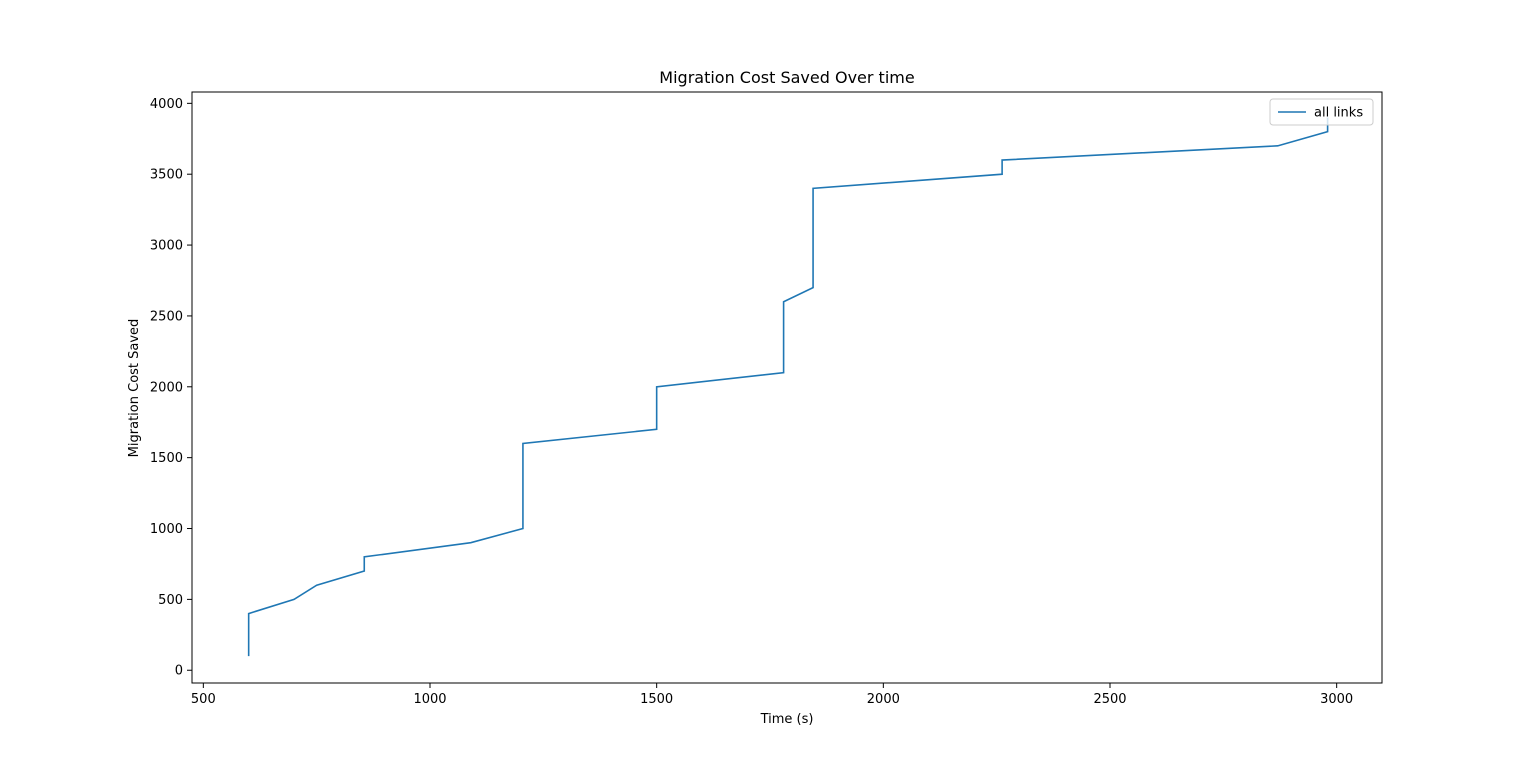 This screenshot has height=767, width=1536. I want to click on legend: all links, so click(1321, 112).